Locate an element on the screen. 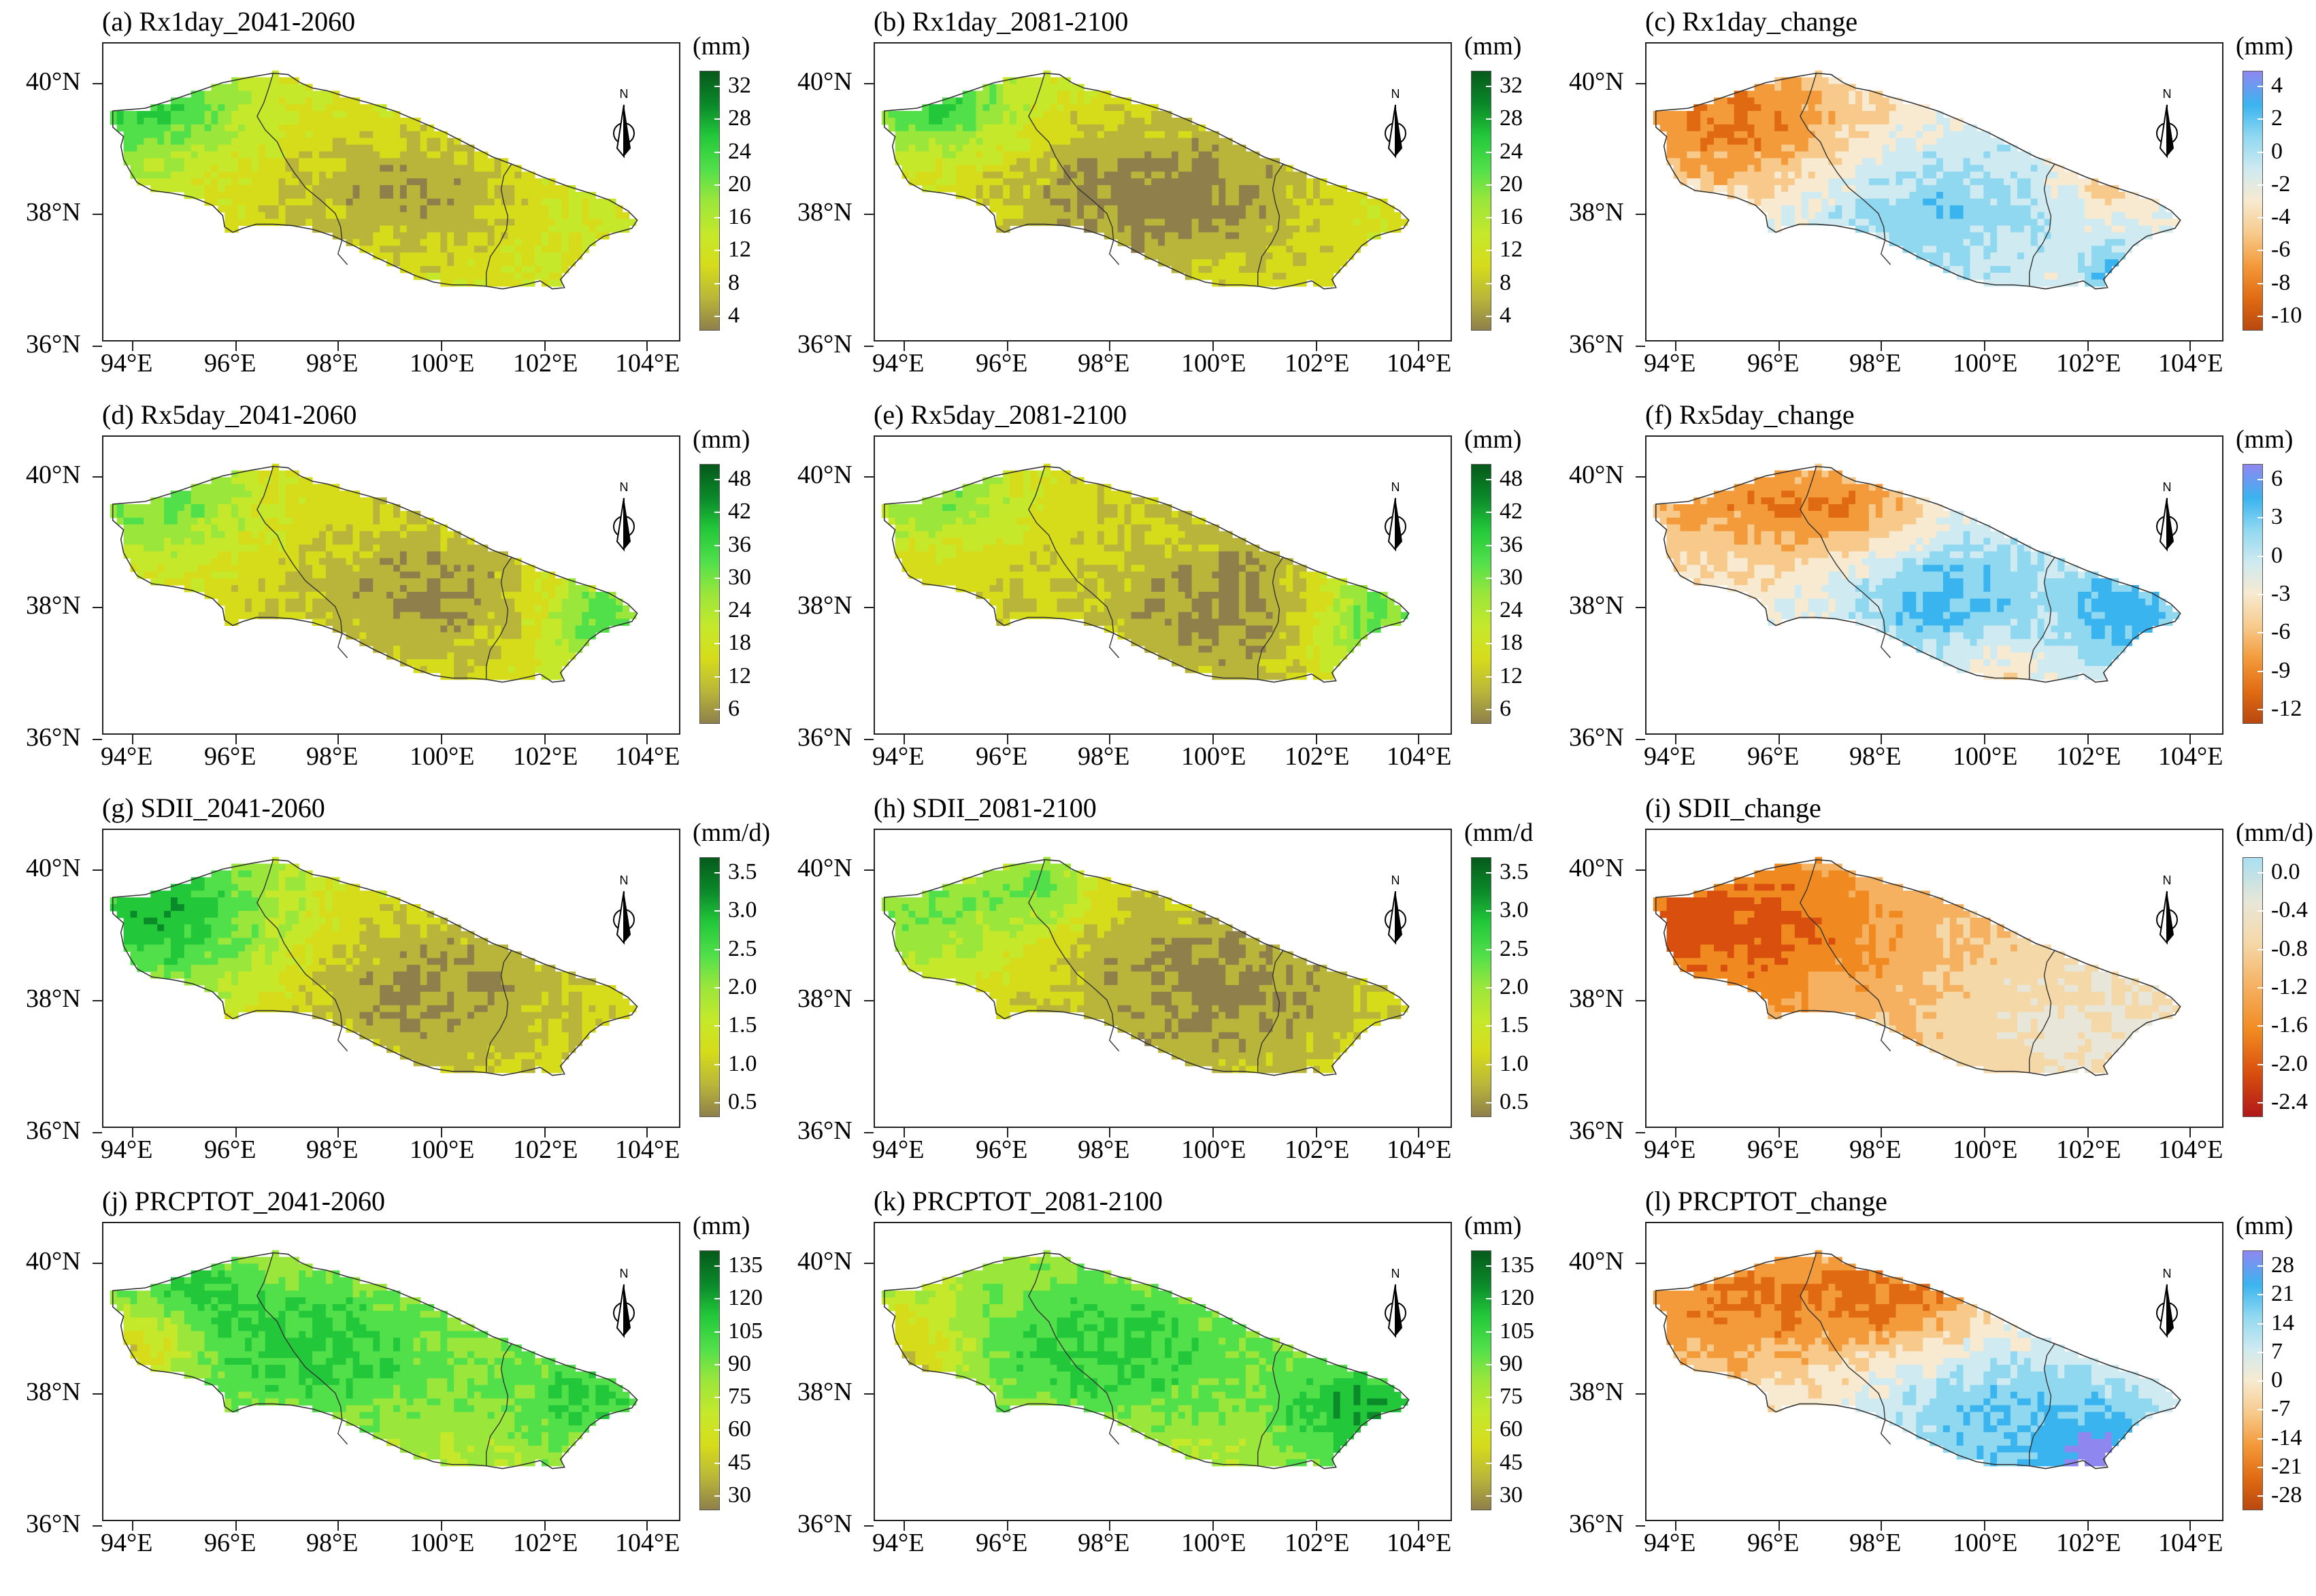  basin-boundary is located at coordinates (1845, 169).